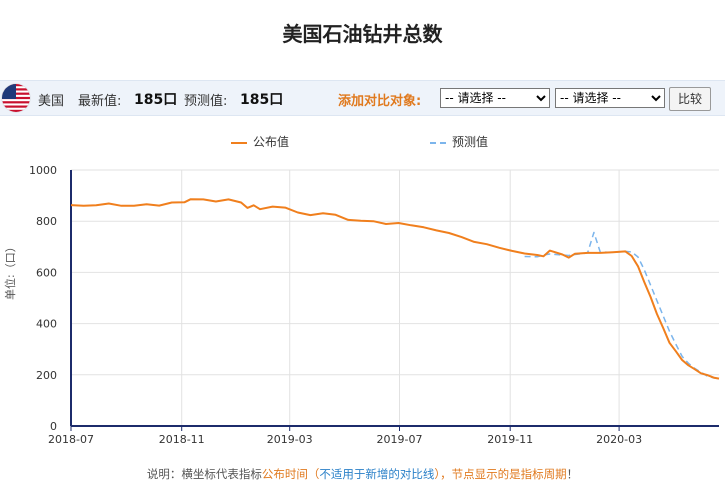  What do you see at coordinates (271, 142) in the screenshot?
I see `legend-label-actual: 公布值` at bounding box center [271, 142].